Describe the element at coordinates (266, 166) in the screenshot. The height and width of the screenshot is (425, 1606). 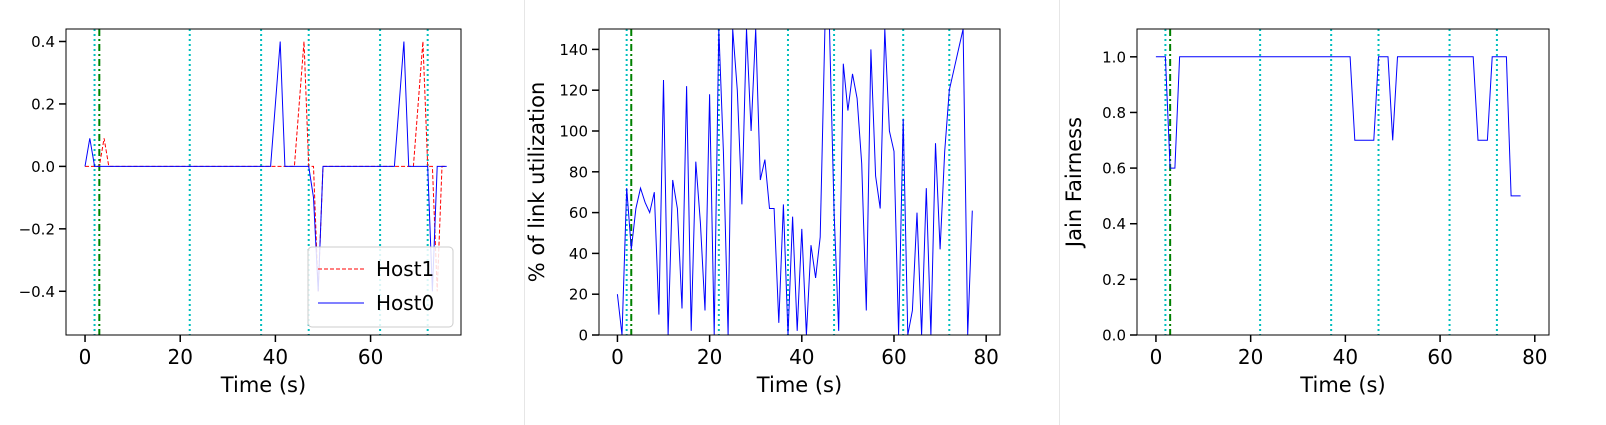
I see `series-line-host1` at that location.